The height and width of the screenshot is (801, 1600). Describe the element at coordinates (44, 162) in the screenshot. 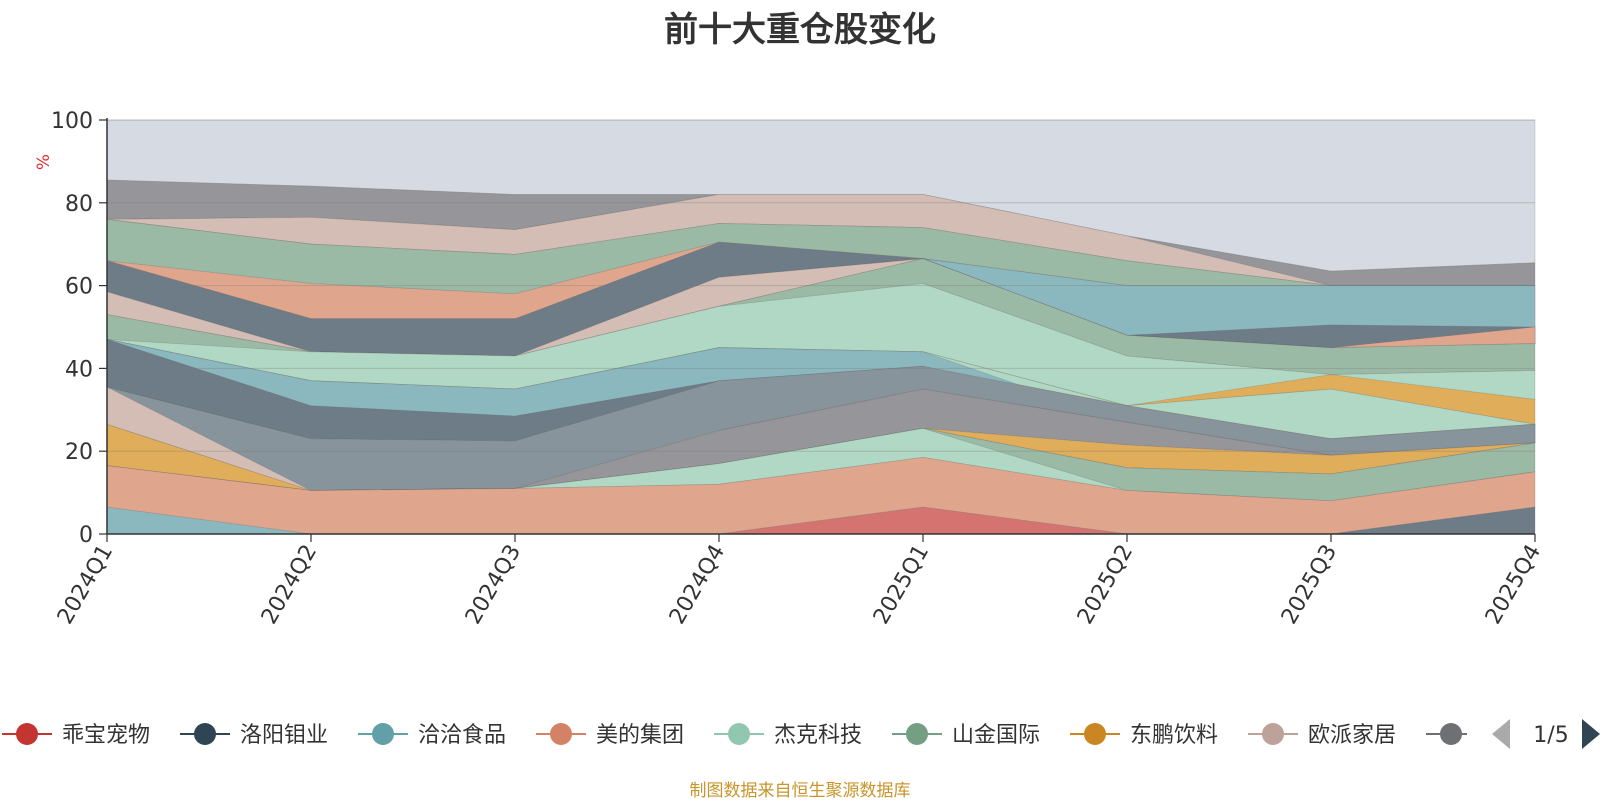

I see `y-axis-unit: %` at that location.